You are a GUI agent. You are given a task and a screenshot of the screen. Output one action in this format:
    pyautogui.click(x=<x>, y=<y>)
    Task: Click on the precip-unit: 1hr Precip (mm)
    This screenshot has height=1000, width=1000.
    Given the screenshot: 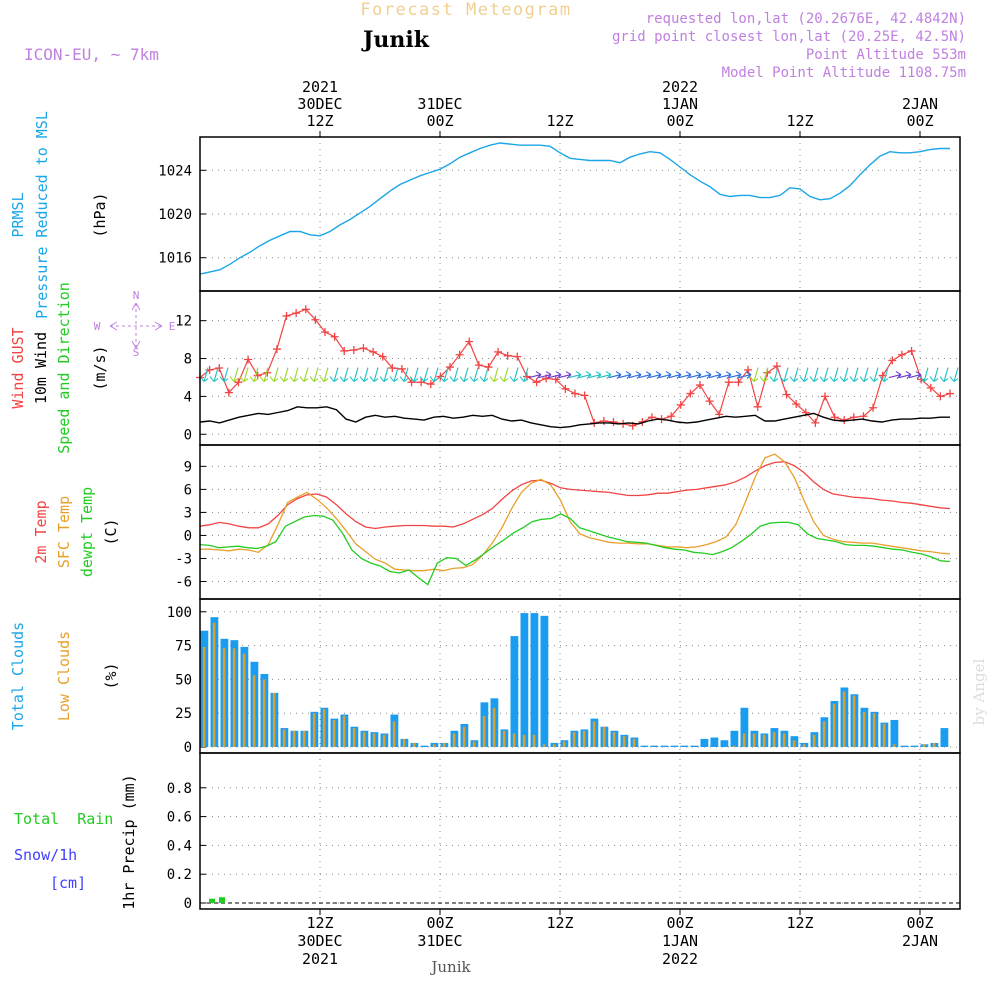 What is the action you would take?
    pyautogui.click(x=129, y=841)
    